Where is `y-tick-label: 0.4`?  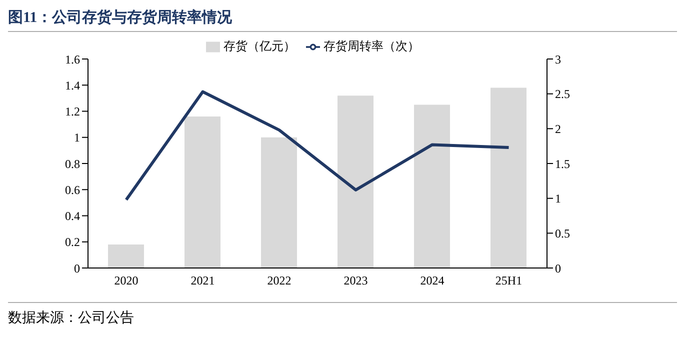
y-tick-label: 0.4 is located at coordinates (72, 216).